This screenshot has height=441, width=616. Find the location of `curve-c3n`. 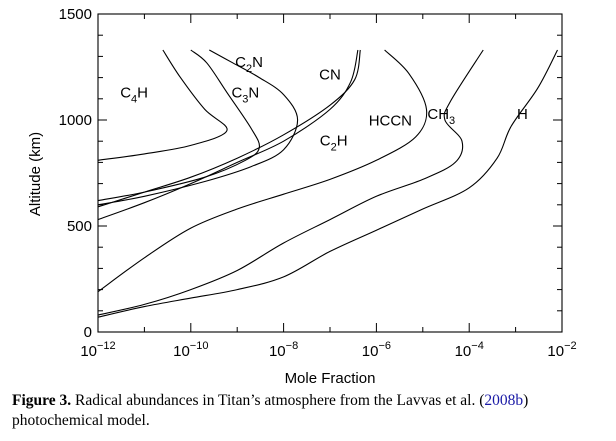

curve-c3n is located at coordinates (179, 125).